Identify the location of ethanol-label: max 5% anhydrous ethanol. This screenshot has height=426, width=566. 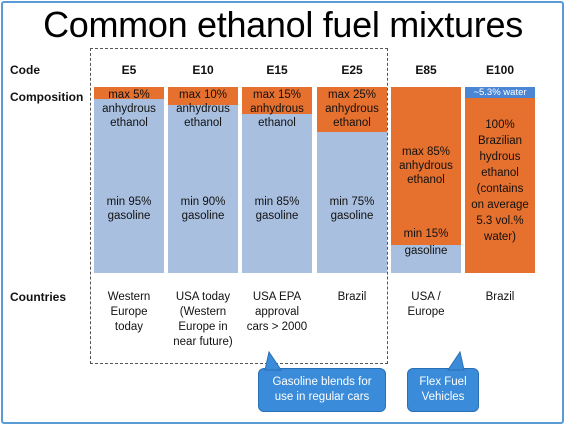
(129, 109).